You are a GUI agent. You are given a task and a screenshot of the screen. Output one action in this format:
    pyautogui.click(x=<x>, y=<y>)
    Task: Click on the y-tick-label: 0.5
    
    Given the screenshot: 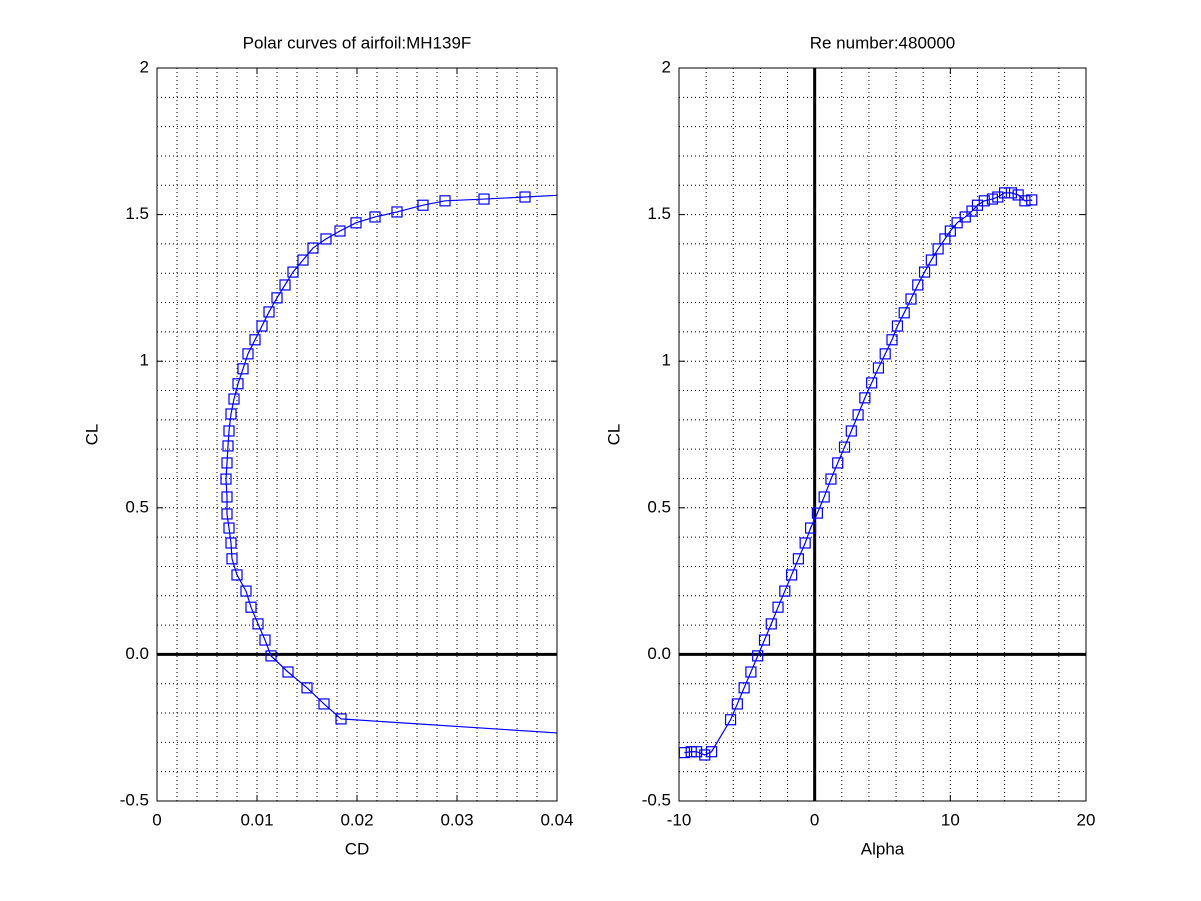 What is the action you would take?
    pyautogui.click(x=137, y=506)
    